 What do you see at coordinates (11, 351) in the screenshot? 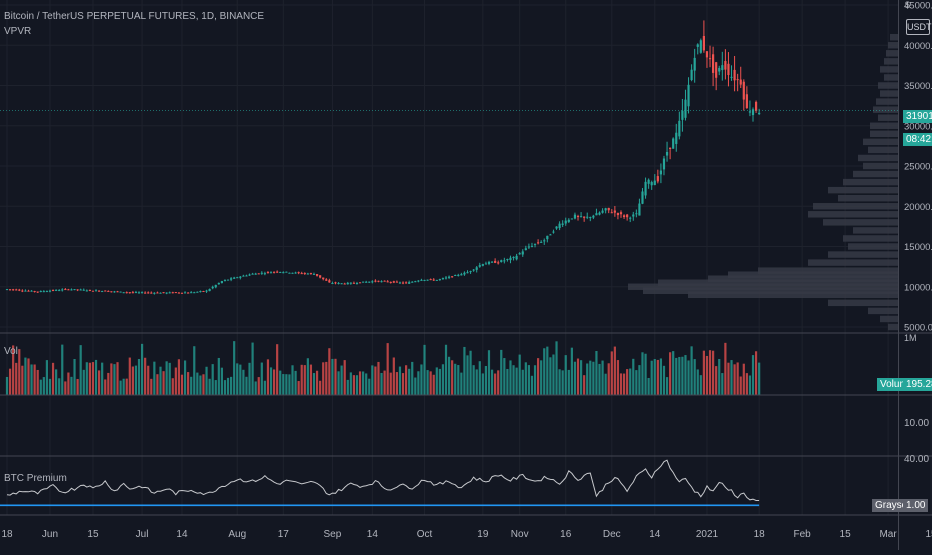
I see `volume-pane-label: Vol` at bounding box center [11, 351].